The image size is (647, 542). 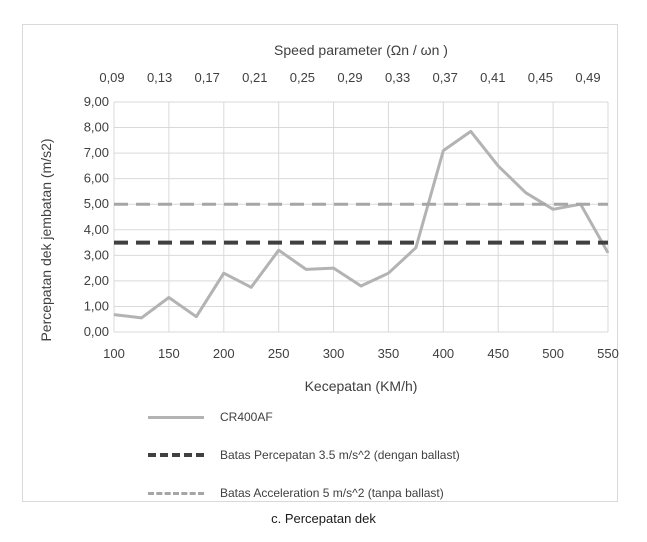 What do you see at coordinates (498, 353) in the screenshot?
I see `x-tick-label: 450` at bounding box center [498, 353].